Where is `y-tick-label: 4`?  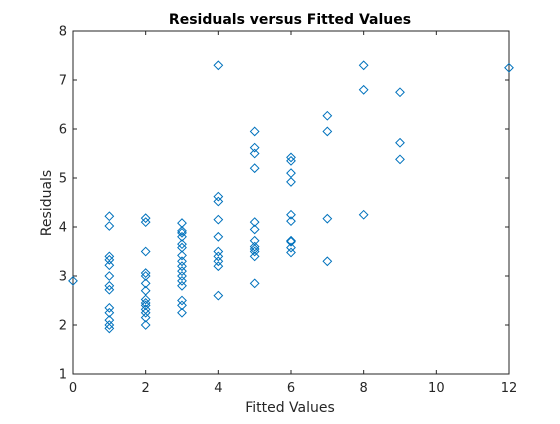
y-tick-label: 4 is located at coordinates (63, 228).